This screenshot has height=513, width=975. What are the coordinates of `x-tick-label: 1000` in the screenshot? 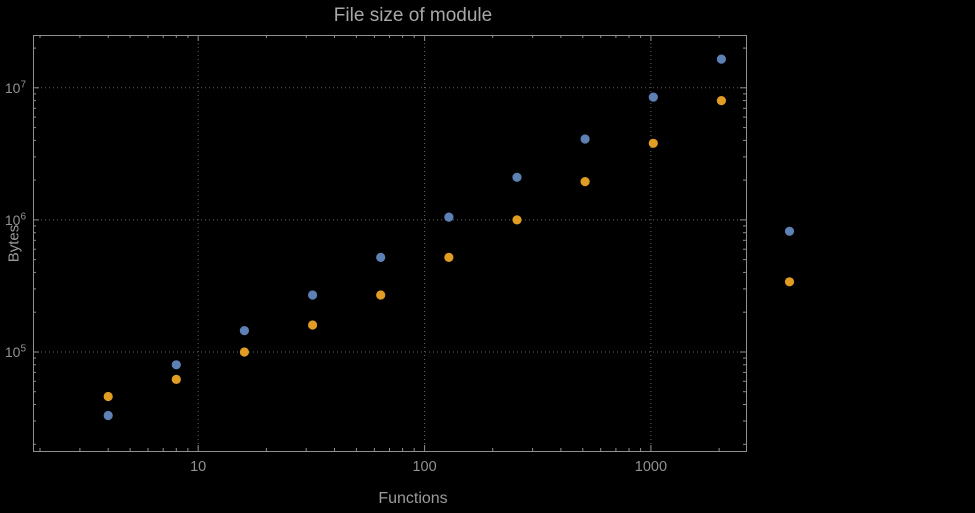 It's located at (651, 467).